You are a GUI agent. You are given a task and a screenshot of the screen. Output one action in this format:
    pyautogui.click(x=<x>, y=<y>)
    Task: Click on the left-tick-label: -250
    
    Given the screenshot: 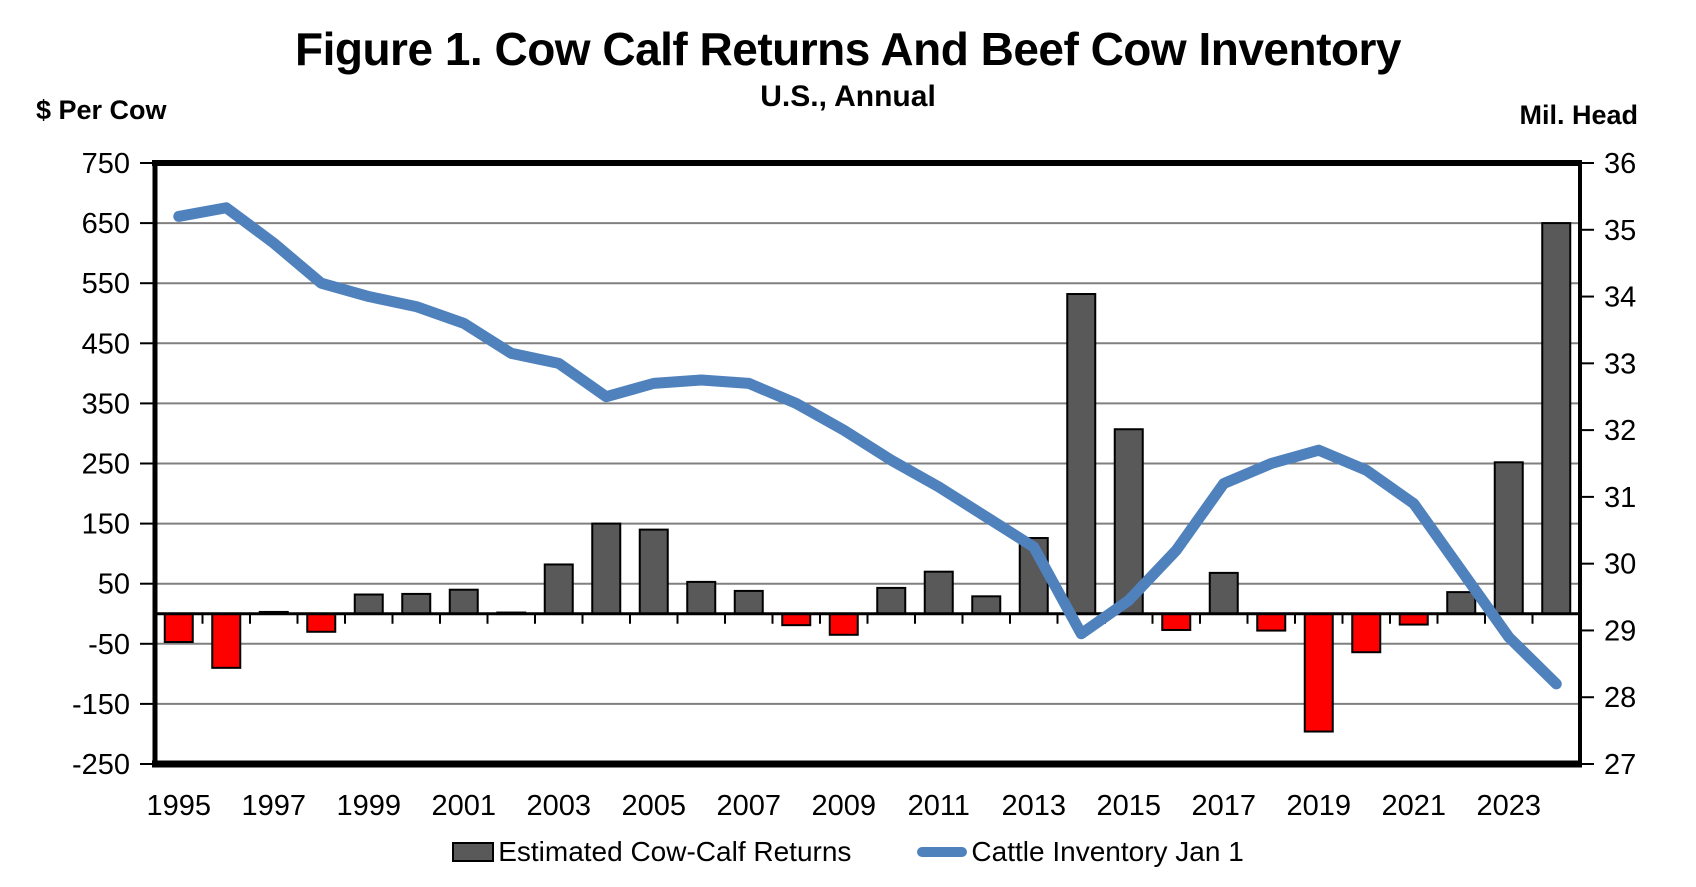 What is the action you would take?
    pyautogui.click(x=101, y=765)
    